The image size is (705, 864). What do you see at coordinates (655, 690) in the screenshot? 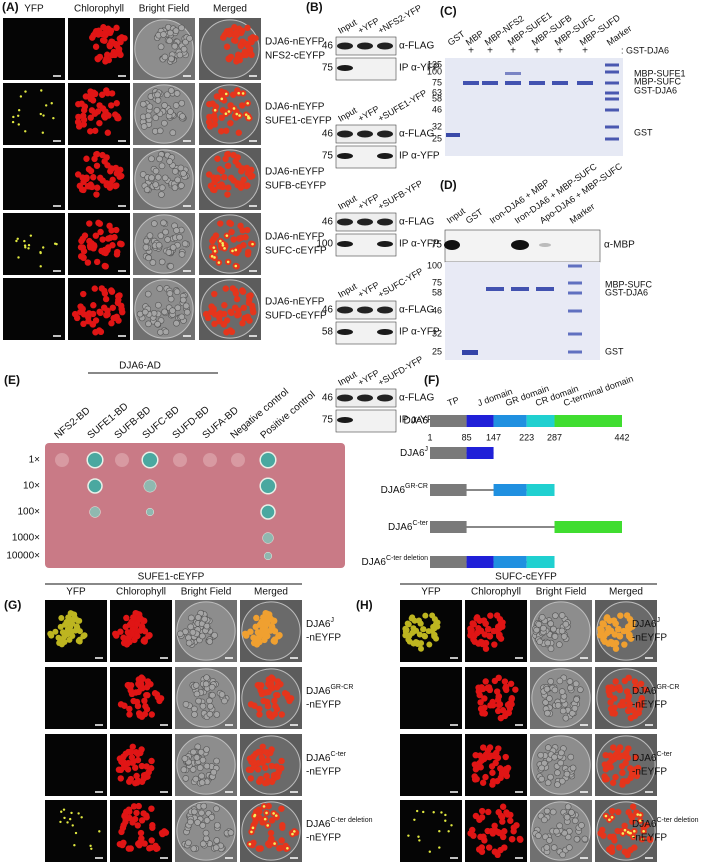
I see `construct-label: DJA6GR-CR` at bounding box center [655, 690].